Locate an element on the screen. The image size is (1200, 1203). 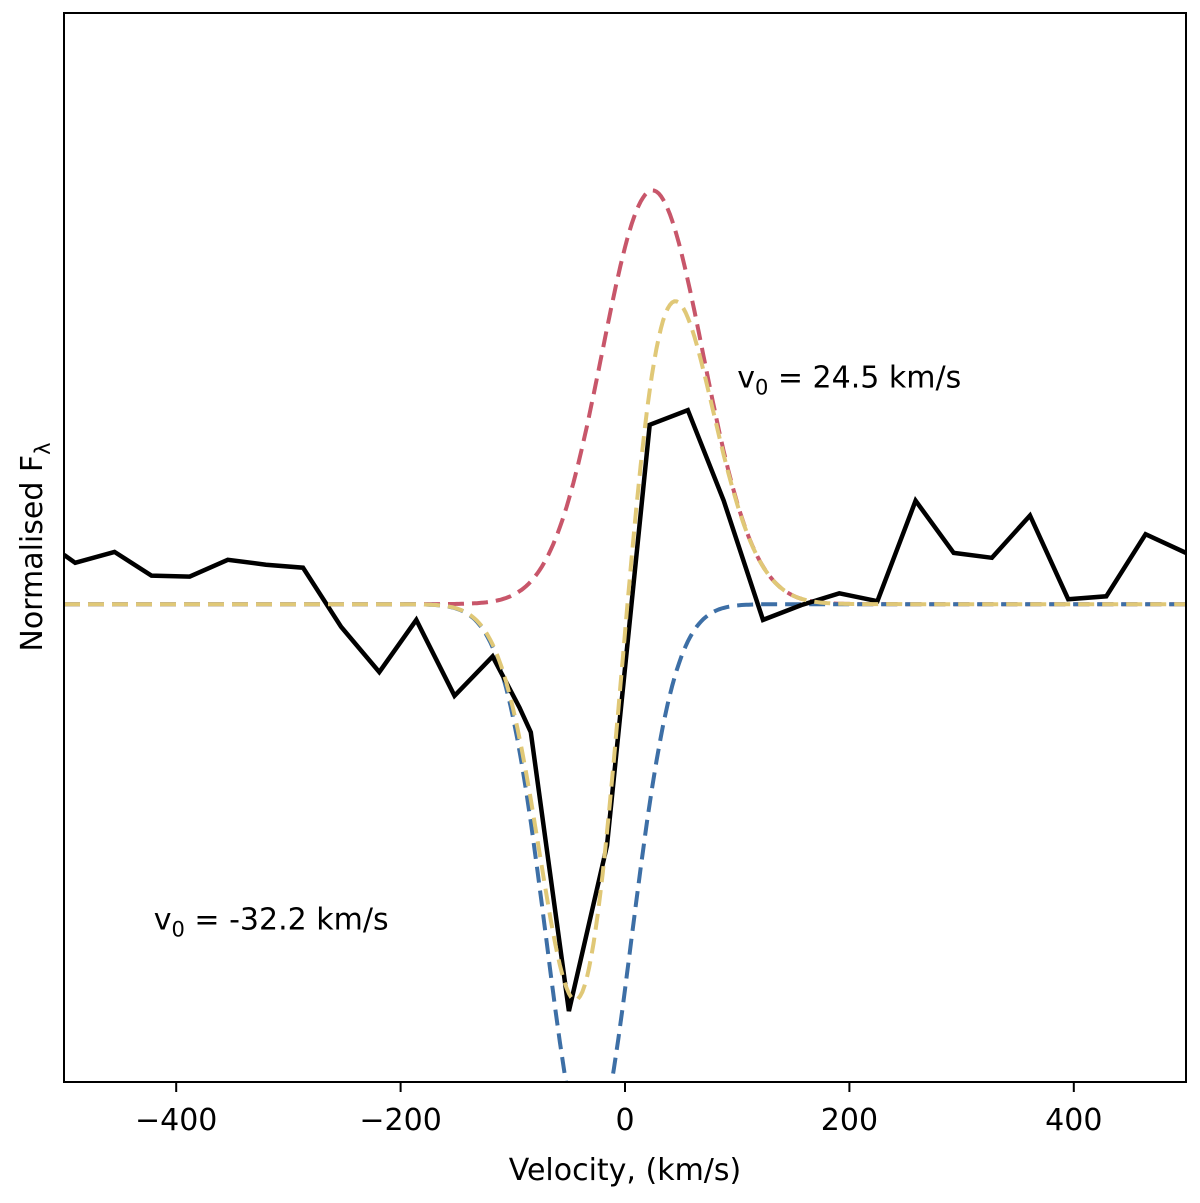
y-axis-label-sub: λ is located at coordinates (43, 448).